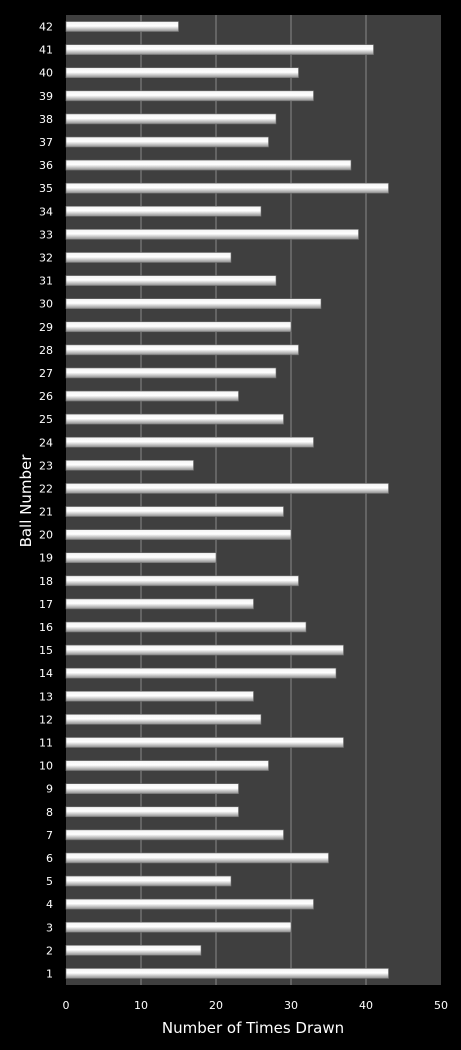 The height and width of the screenshot is (1050, 461). Describe the element at coordinates (46, 211) in the screenshot. I see `y-tick-label-34: 34` at that location.